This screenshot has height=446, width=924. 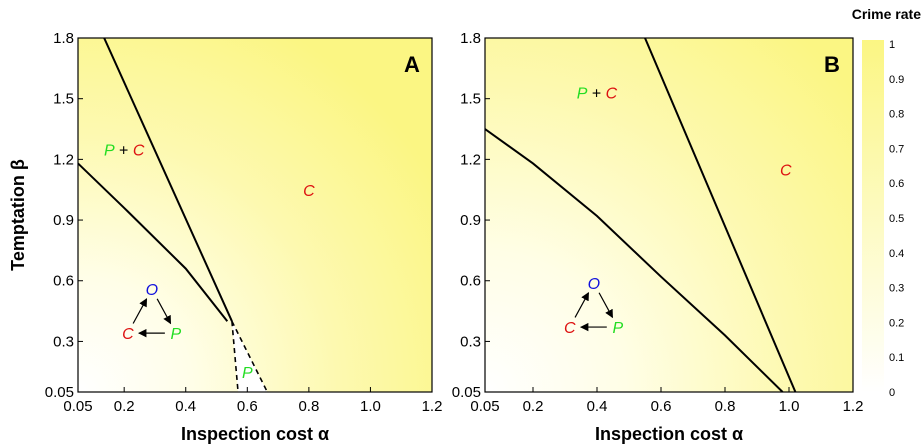 What do you see at coordinates (896, 289) in the screenshot?
I see `colorbar-tick-label: 0.3` at bounding box center [896, 289].